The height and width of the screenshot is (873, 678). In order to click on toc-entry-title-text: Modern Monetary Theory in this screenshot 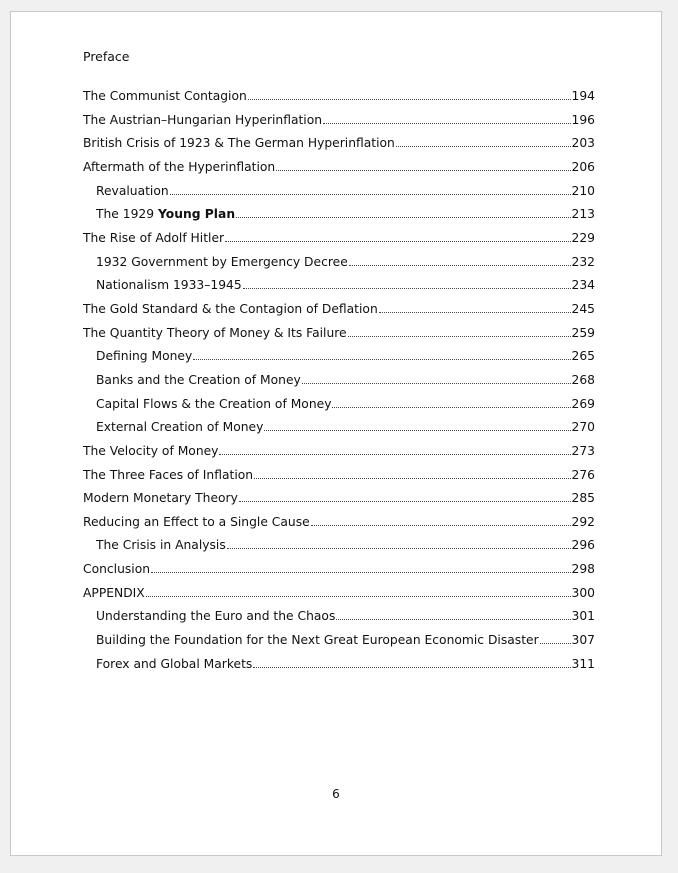, I will do `click(160, 498)`.